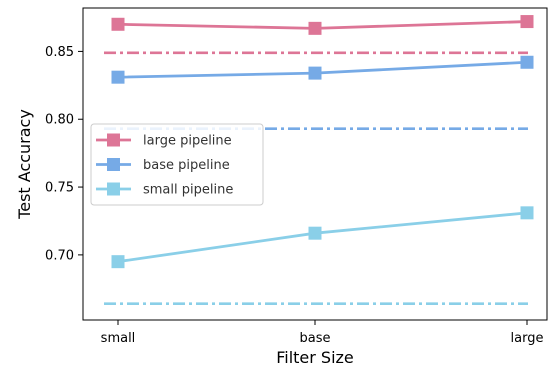 The width and height of the screenshot is (548, 369). I want to click on x-tick-label: small, so click(118, 338).